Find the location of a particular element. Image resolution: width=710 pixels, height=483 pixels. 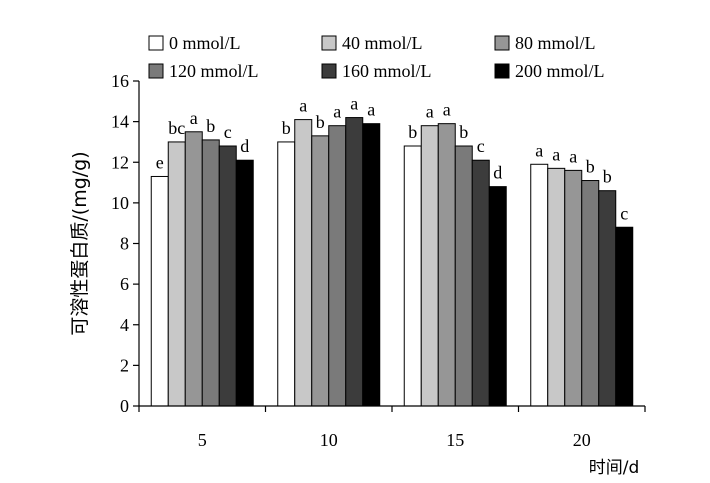

legend-label: 80 mmol/L is located at coordinates (555, 43).